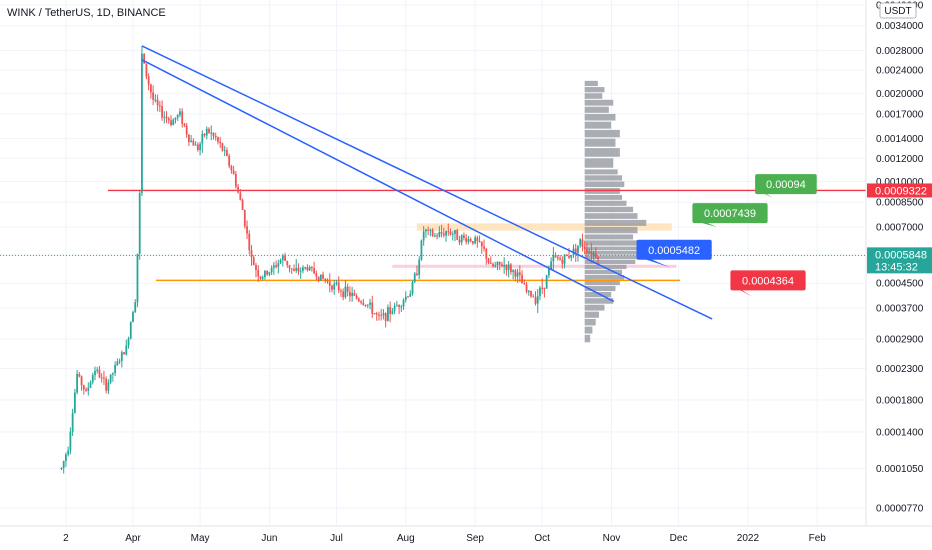  What do you see at coordinates (900, 400) in the screenshot?
I see `price-tick-label: 0.0001800` at bounding box center [900, 400].